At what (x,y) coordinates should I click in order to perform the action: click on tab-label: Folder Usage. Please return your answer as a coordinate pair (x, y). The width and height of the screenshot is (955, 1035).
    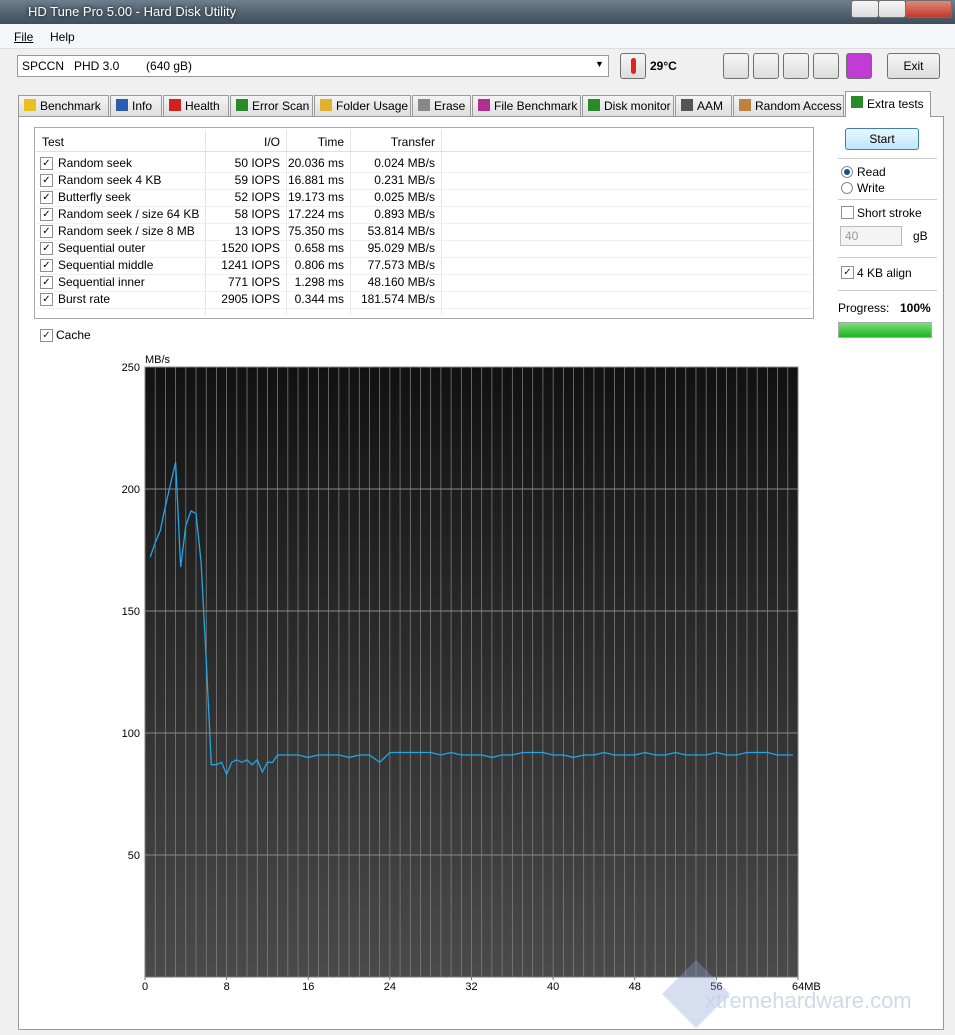
    Looking at the image, I should click on (372, 106).